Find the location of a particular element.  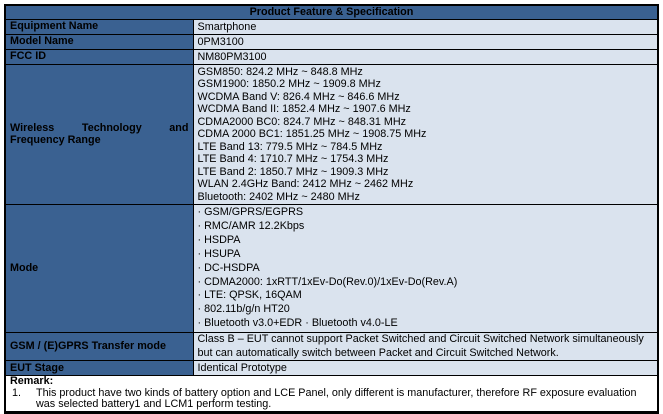

table-title: Product Feature & Specification is located at coordinates (331, 12).